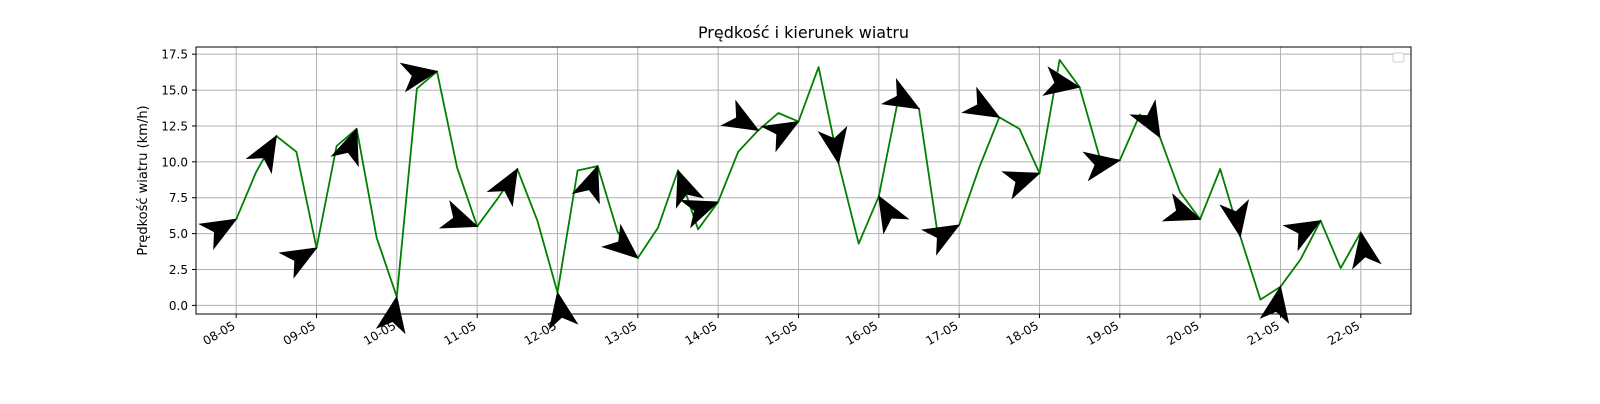 This screenshot has height=404, width=1600. Describe the element at coordinates (143, 180) in the screenshot. I see `y-axis-label: Prędkość wiatru (km/h)` at that location.